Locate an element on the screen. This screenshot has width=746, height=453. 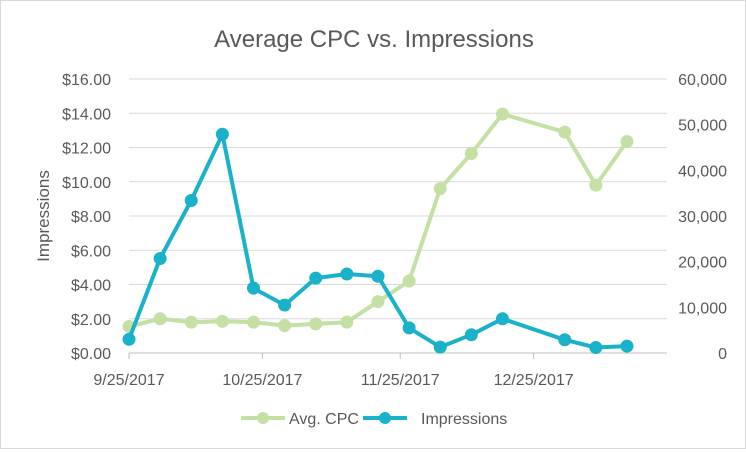
y-left-tick-label: $16.00 is located at coordinates (86, 80).